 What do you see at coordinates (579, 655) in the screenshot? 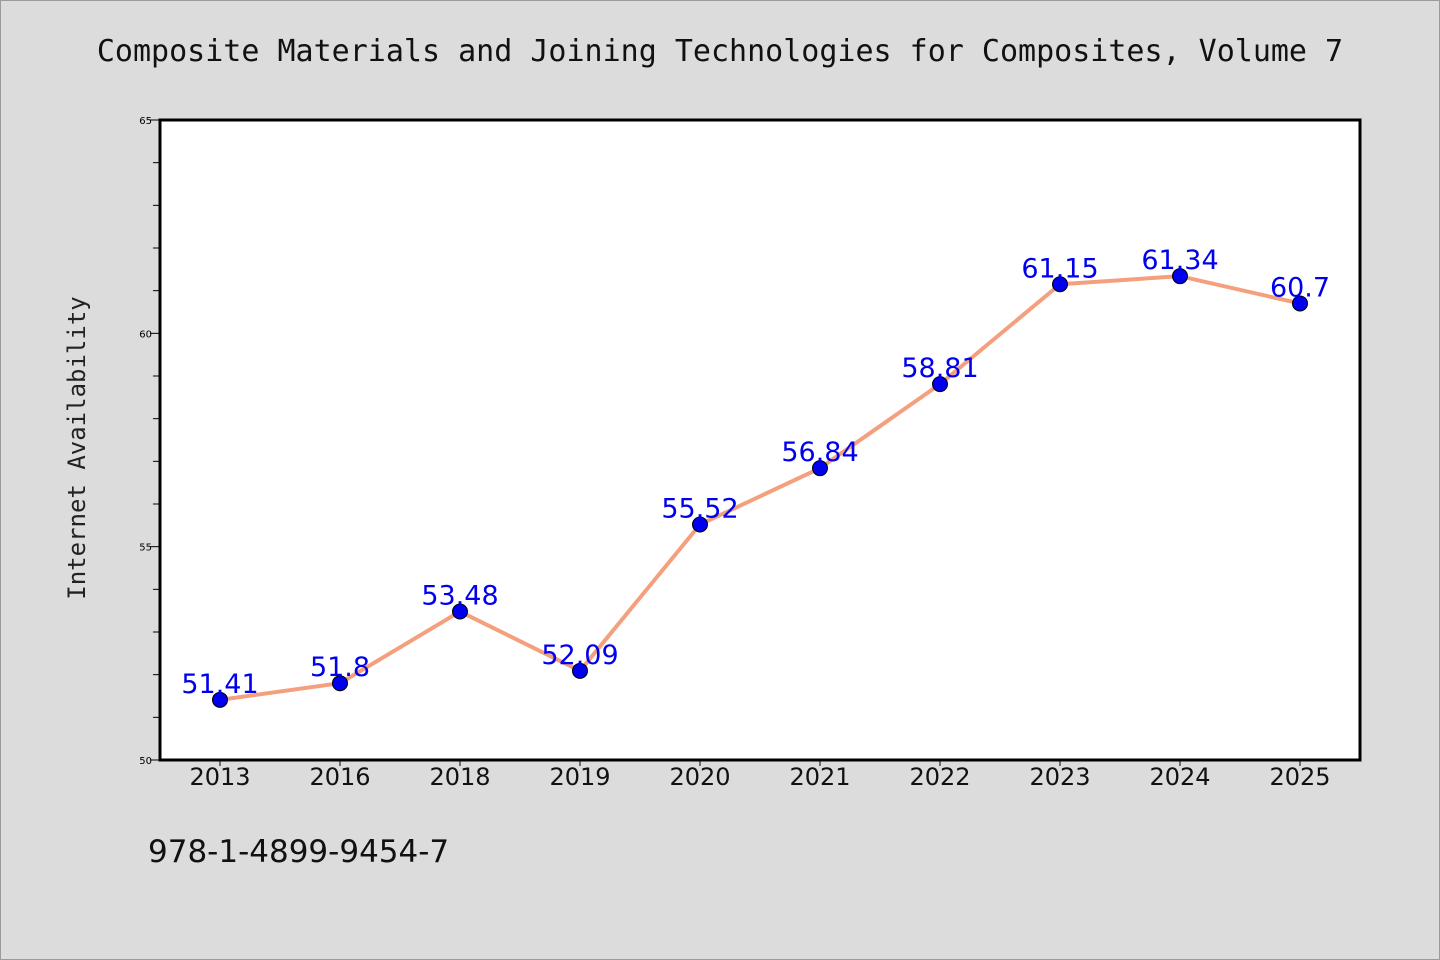
I see `data-label: 52.09` at bounding box center [579, 655].